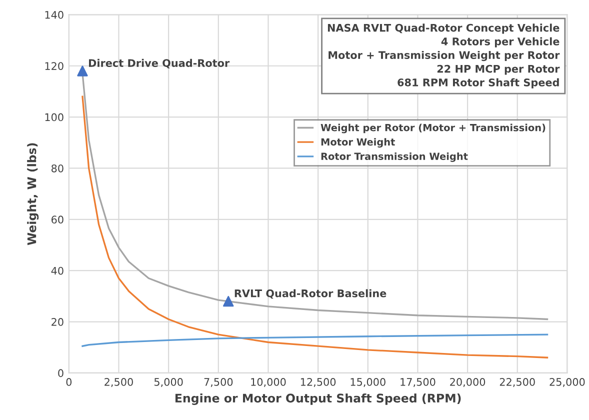  What do you see at coordinates (58, 168) in the screenshot?
I see `y-tick-label: 80` at bounding box center [58, 168].